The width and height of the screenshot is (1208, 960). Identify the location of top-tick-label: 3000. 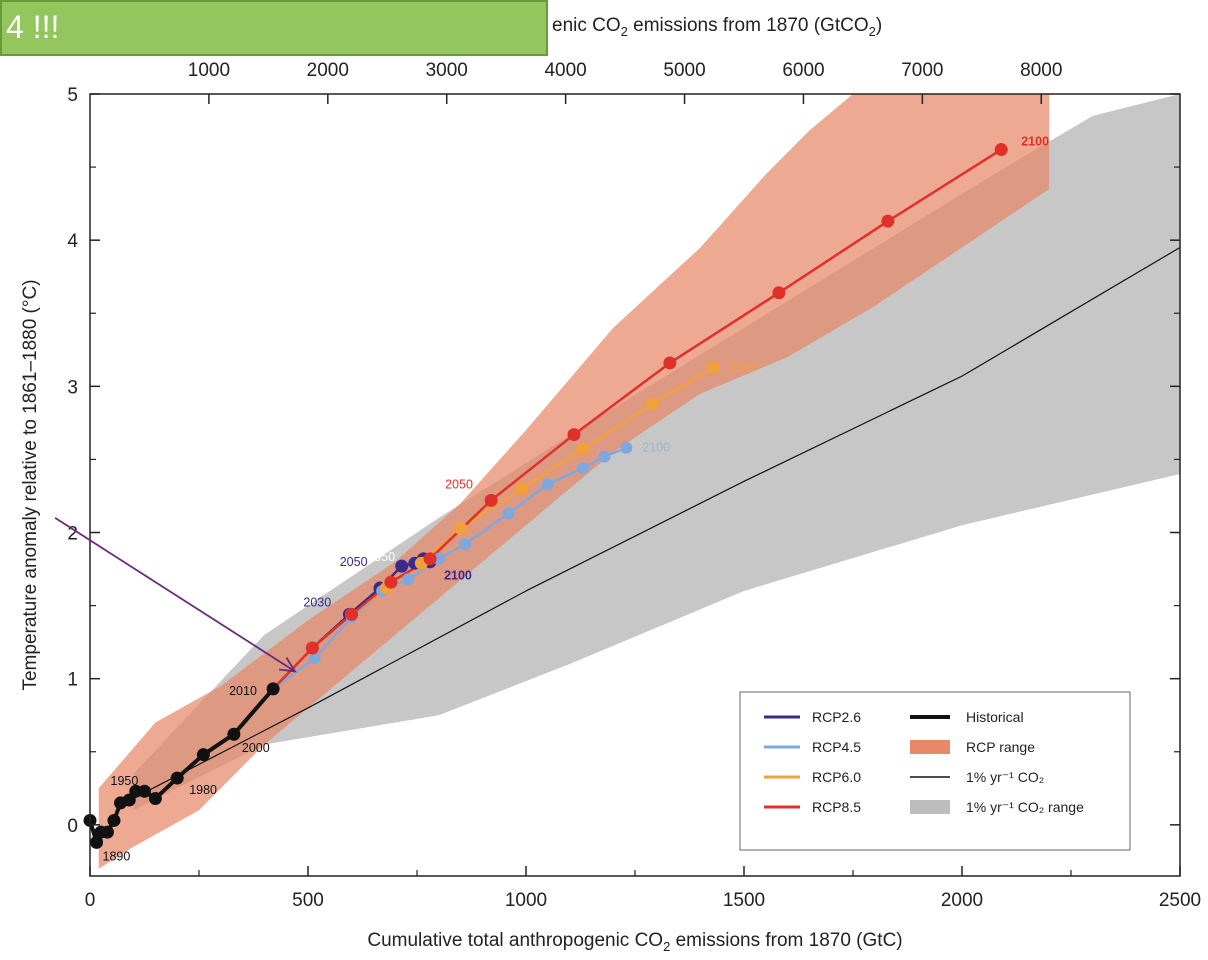
(447, 70).